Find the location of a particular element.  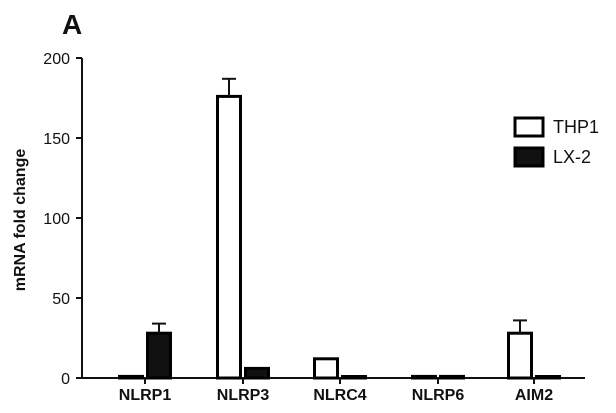

bar-lx-2-nlrp3 is located at coordinates (257, 373).